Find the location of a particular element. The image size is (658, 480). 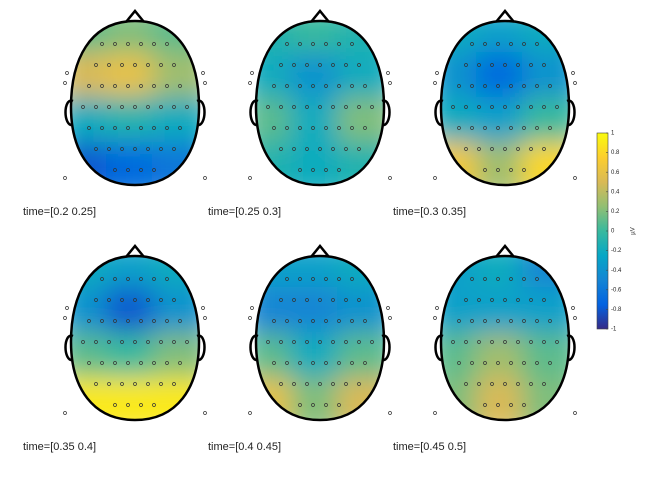

colorbar-tick-label: -0.8 is located at coordinates (616, 310).